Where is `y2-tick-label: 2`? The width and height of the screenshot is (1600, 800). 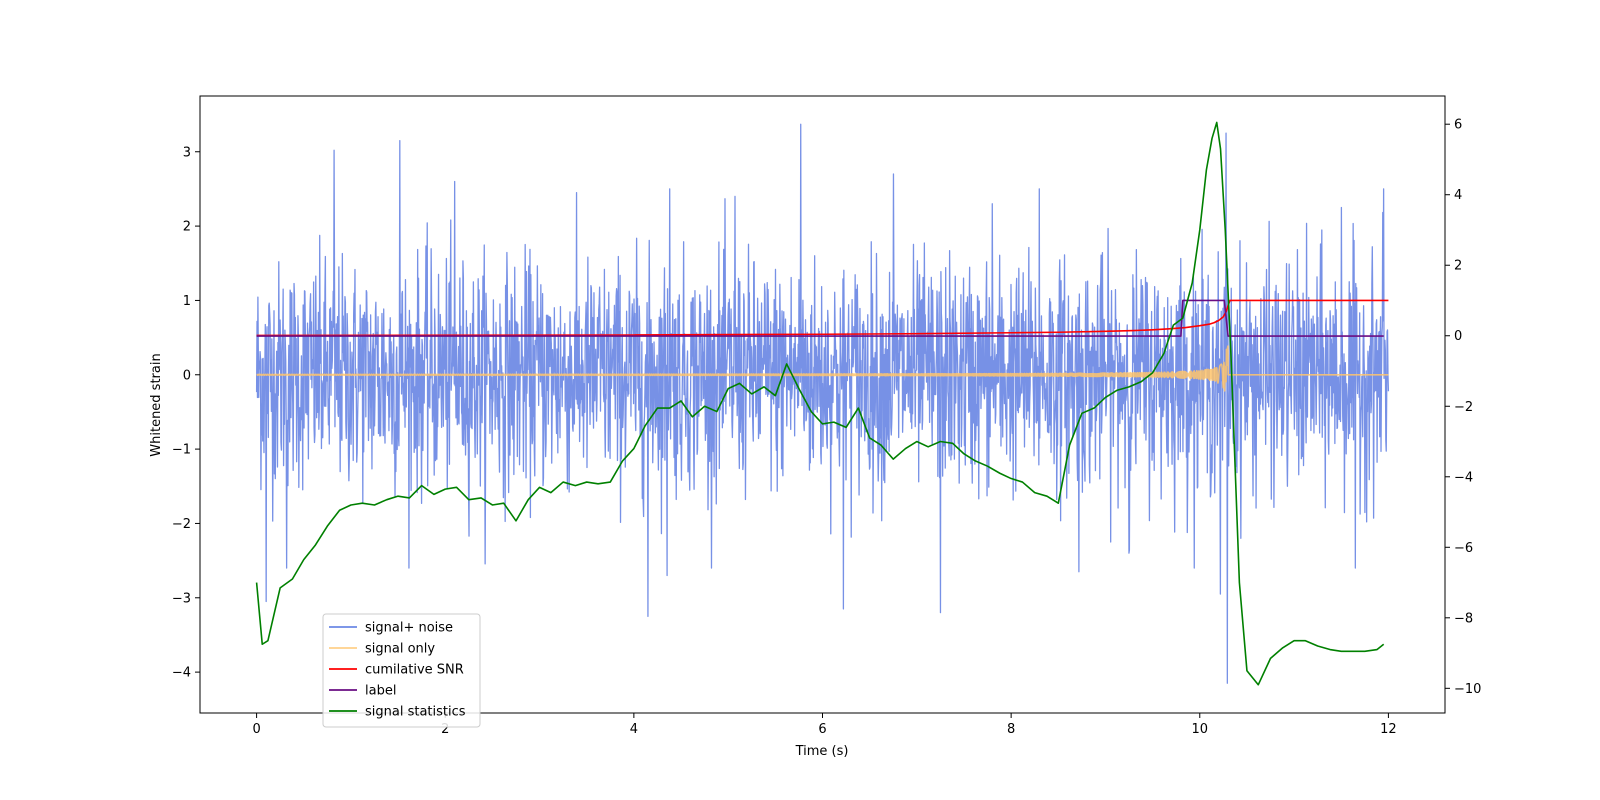
y2-tick-label: 2 is located at coordinates (1458, 266).